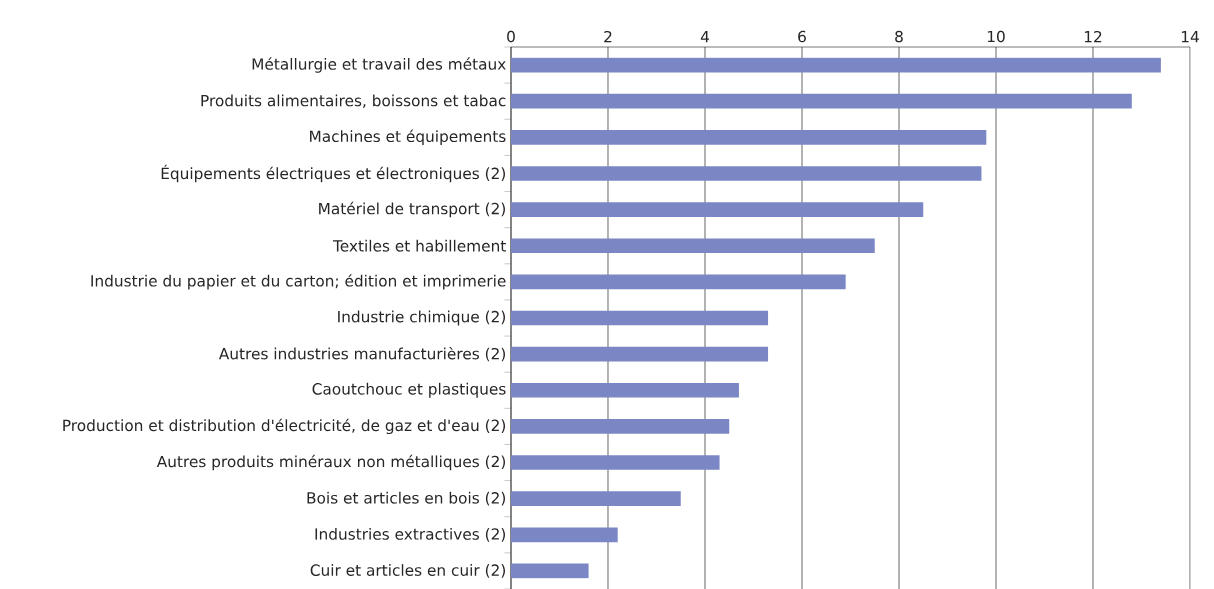  Describe the element at coordinates (410, 534) in the screenshot. I see `y-tick-label: Industries extractives (2)` at that location.